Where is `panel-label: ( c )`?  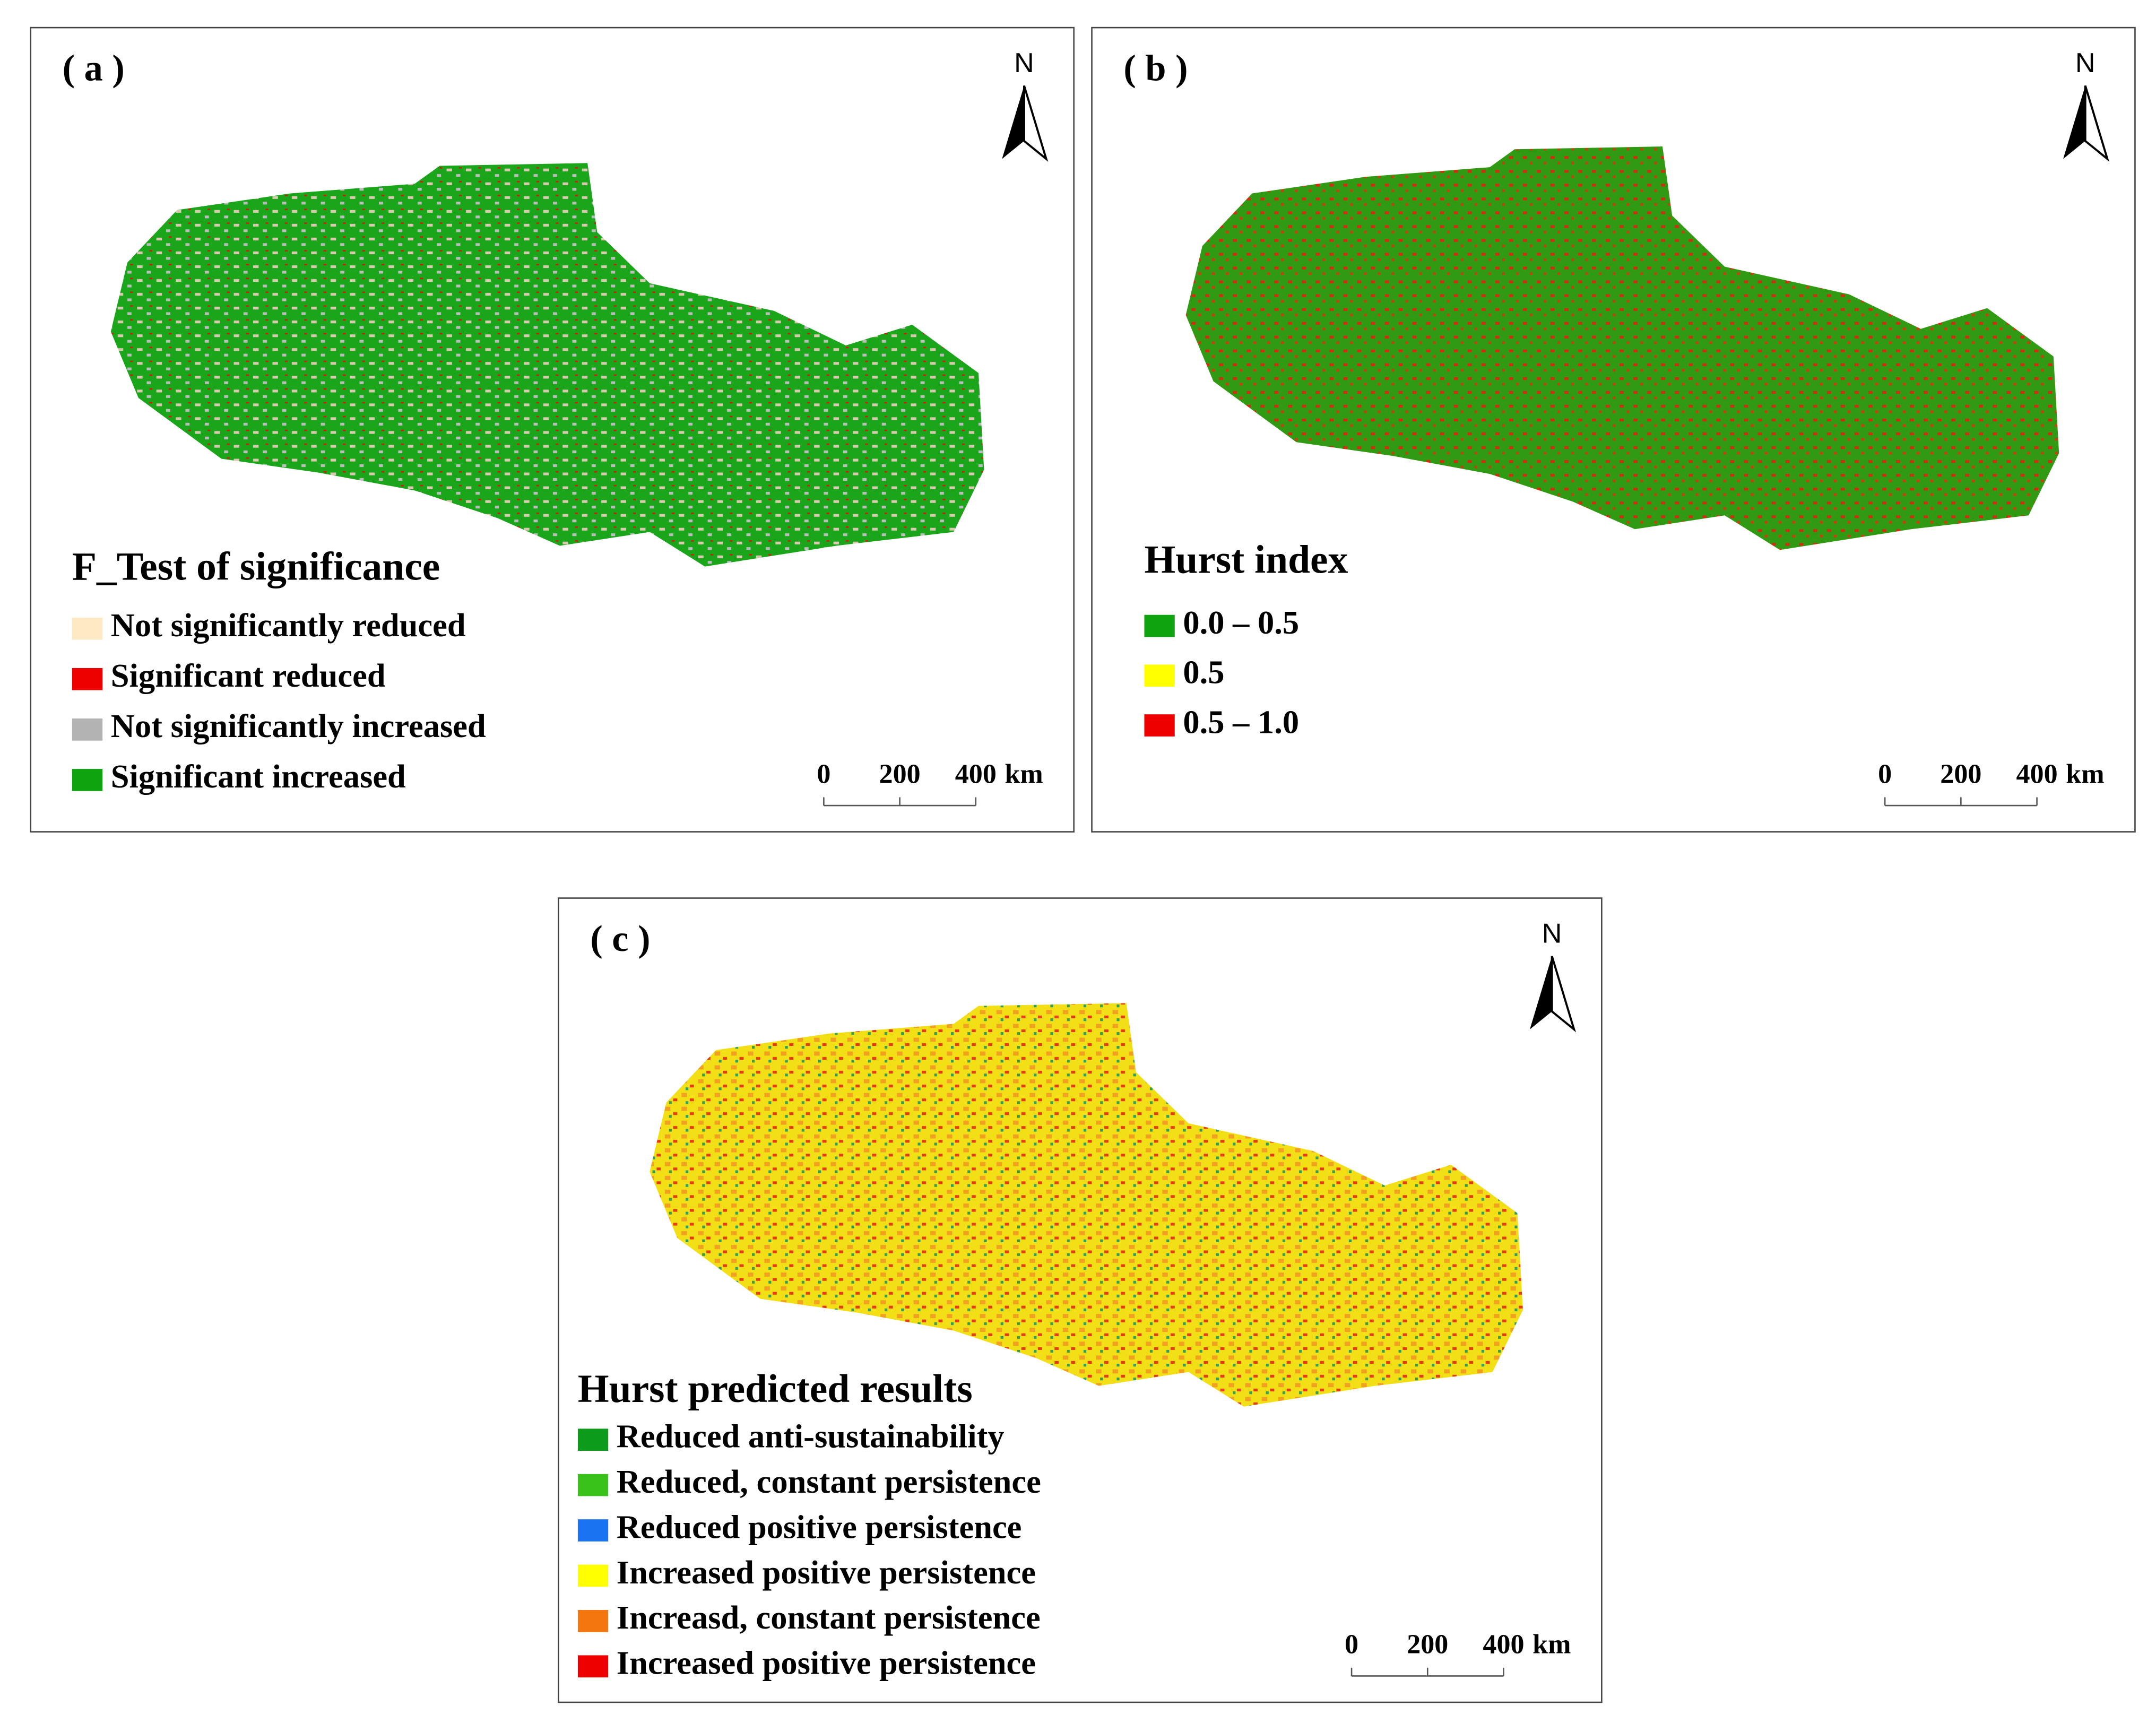 panel-label: ( c ) is located at coordinates (620, 938).